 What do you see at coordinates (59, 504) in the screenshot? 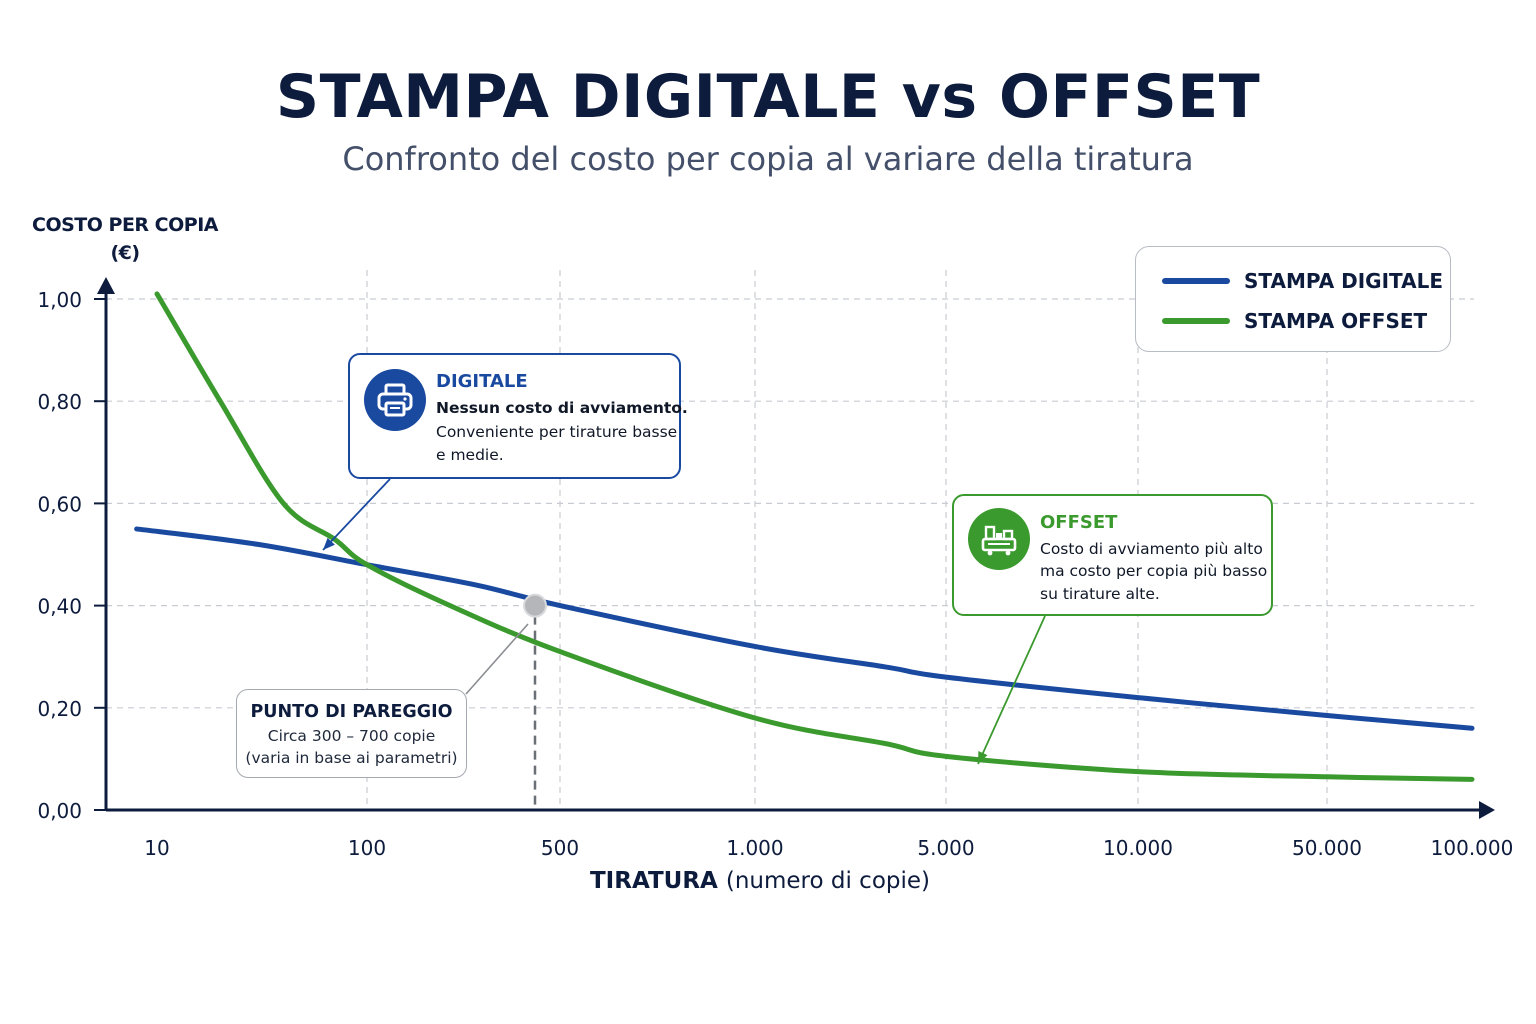
I see `y-tick-label: 0,60` at bounding box center [59, 504].